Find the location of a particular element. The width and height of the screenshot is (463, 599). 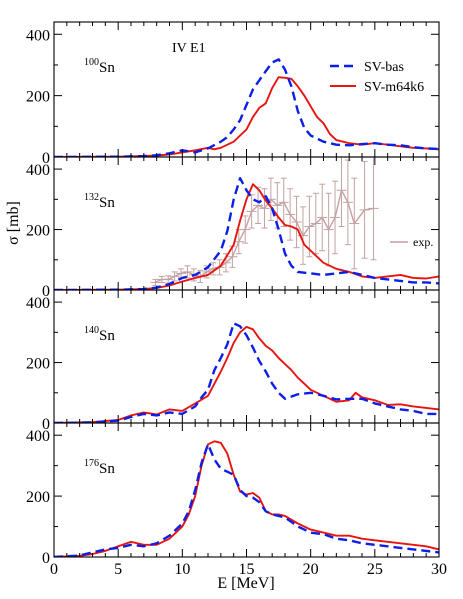

x-axis-label: E [MeV] is located at coordinates (245, 583).